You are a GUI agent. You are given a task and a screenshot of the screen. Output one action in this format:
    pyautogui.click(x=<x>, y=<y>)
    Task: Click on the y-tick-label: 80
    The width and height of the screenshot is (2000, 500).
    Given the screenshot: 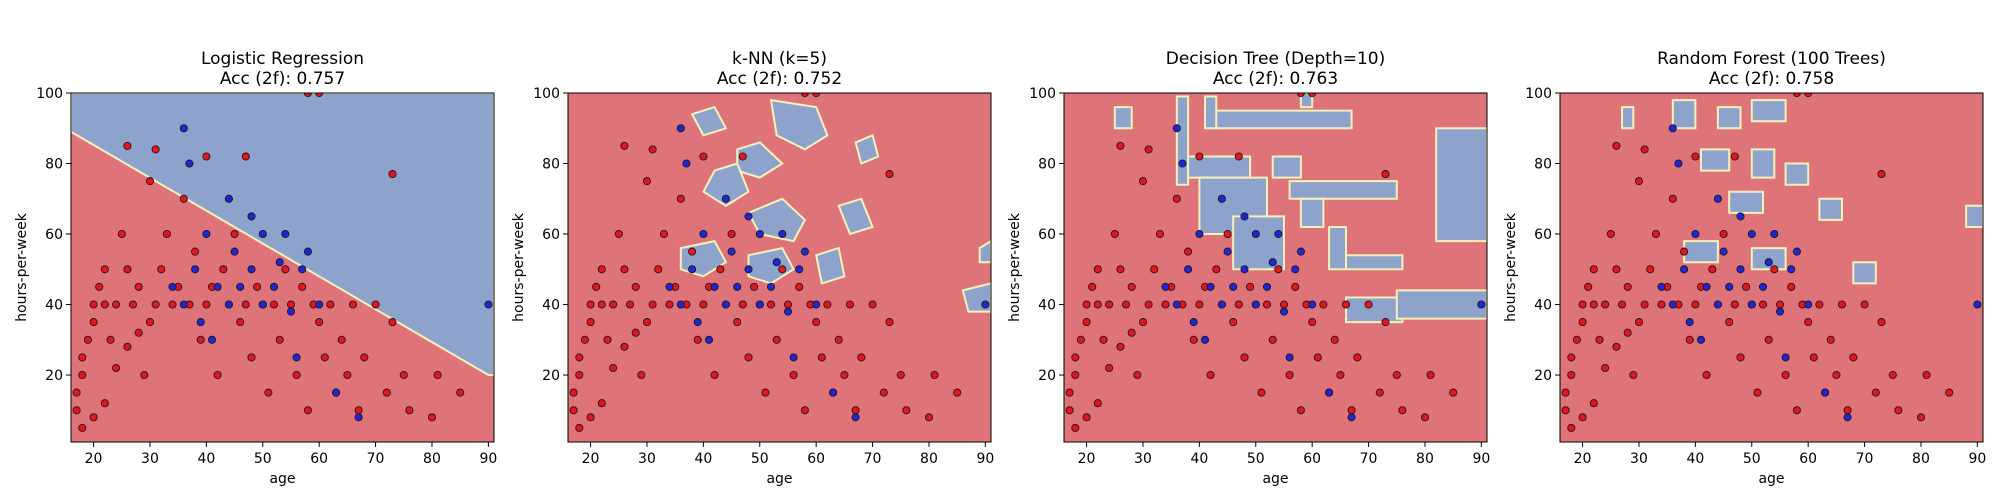 What is the action you would take?
    pyautogui.click(x=1047, y=165)
    